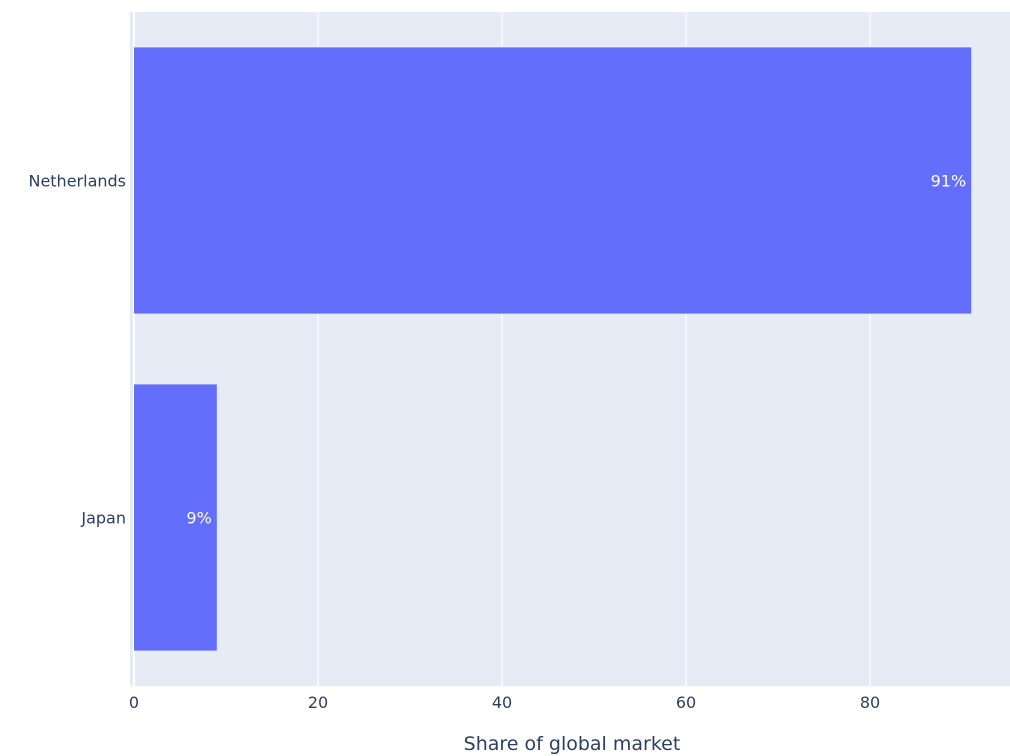 The height and width of the screenshot is (756, 1010). I want to click on x-tick-label: 0, so click(134, 702).